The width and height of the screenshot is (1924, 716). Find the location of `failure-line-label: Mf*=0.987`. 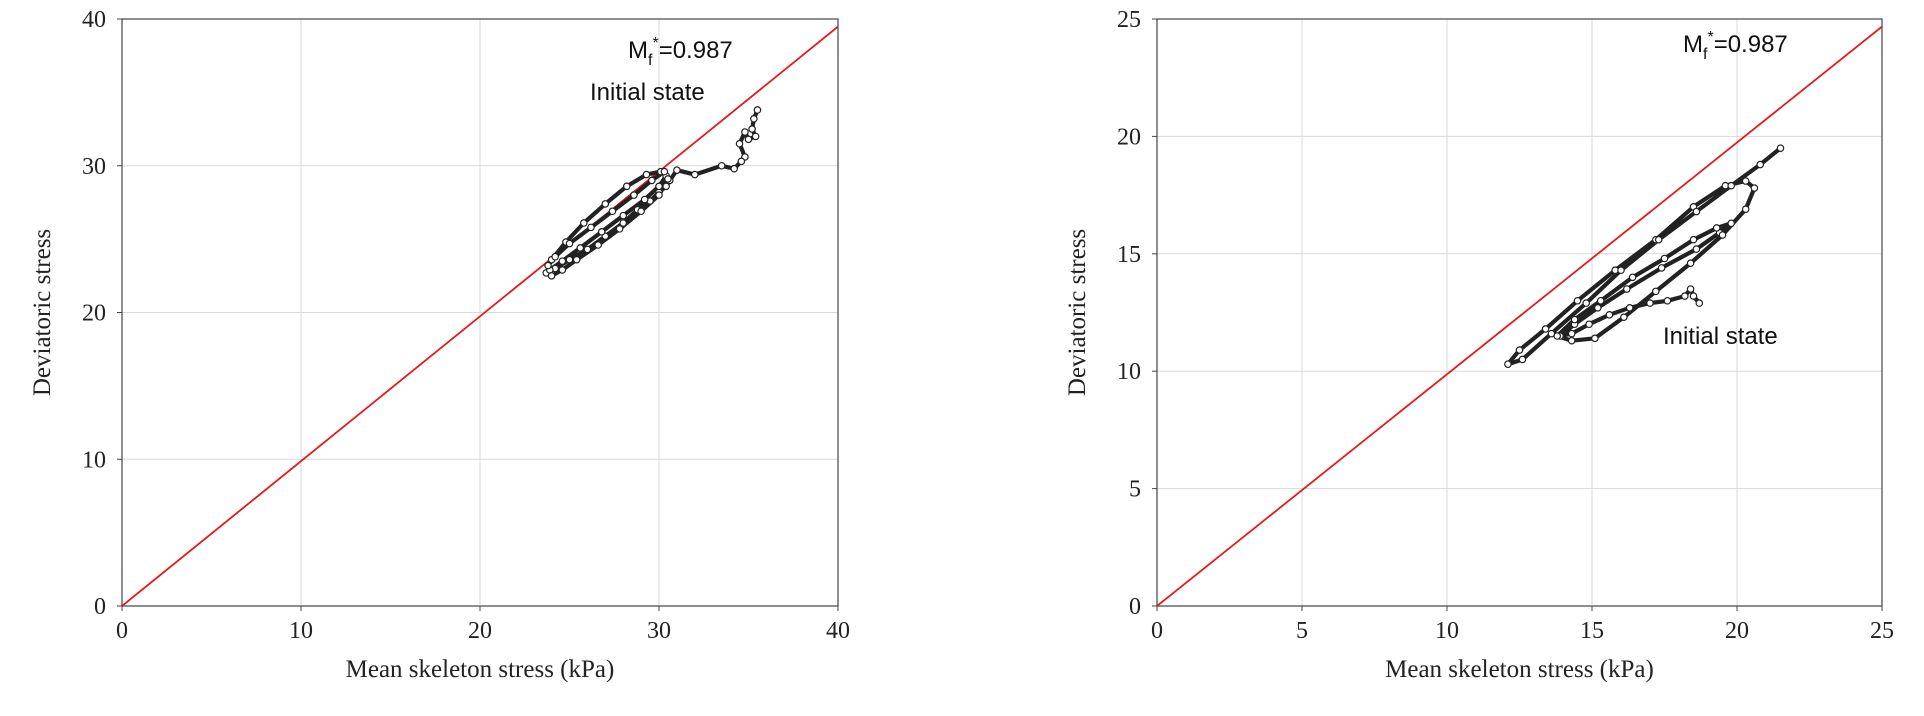

failure-line-label: Mf*=0.987 is located at coordinates (680, 52).